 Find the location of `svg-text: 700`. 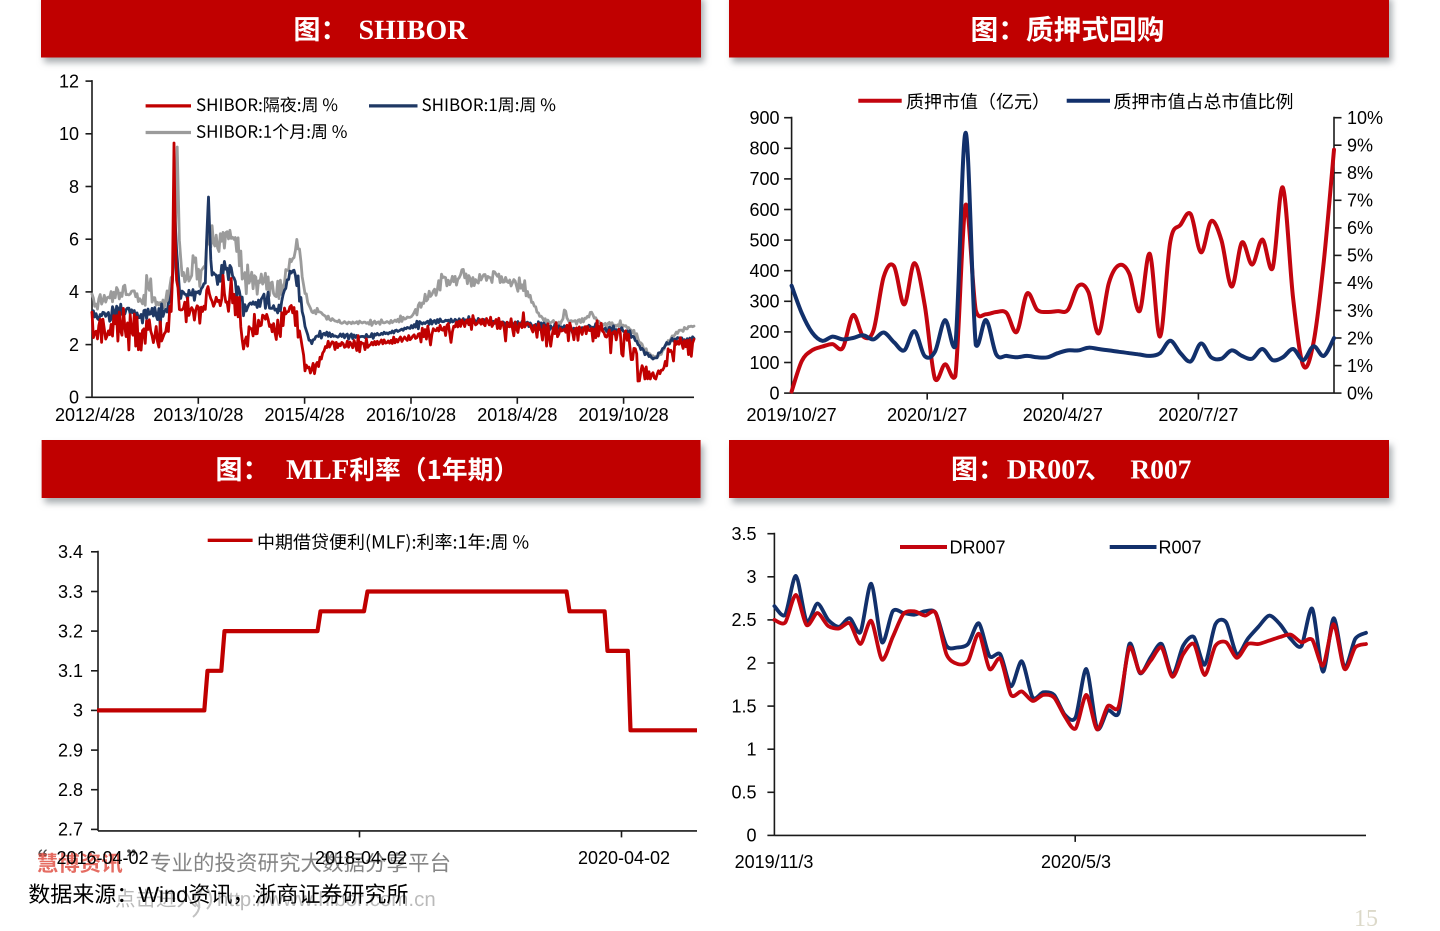

svg-text: 700 is located at coordinates (764, 179).